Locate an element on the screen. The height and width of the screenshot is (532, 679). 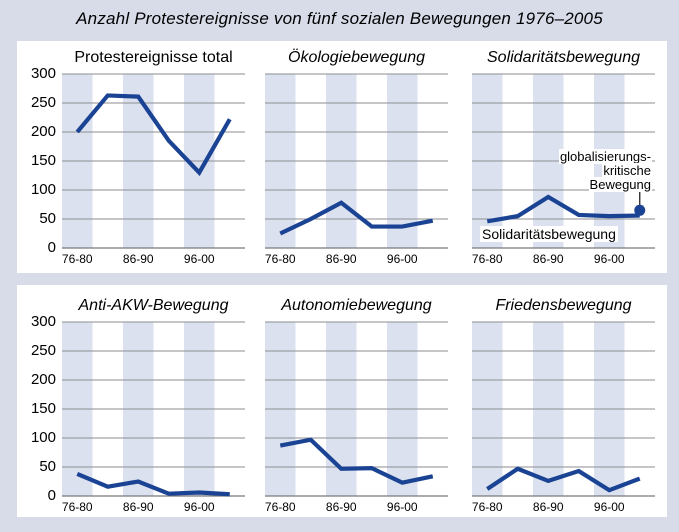
callout-line-text: globalisierungs- is located at coordinates (605, 156).